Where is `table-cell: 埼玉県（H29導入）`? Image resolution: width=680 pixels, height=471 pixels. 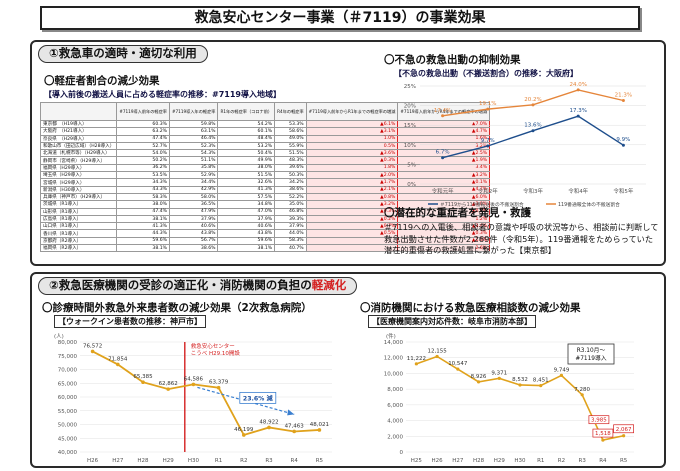 table-cell: 埼玉県（H29導入） is located at coordinates (78, 175).